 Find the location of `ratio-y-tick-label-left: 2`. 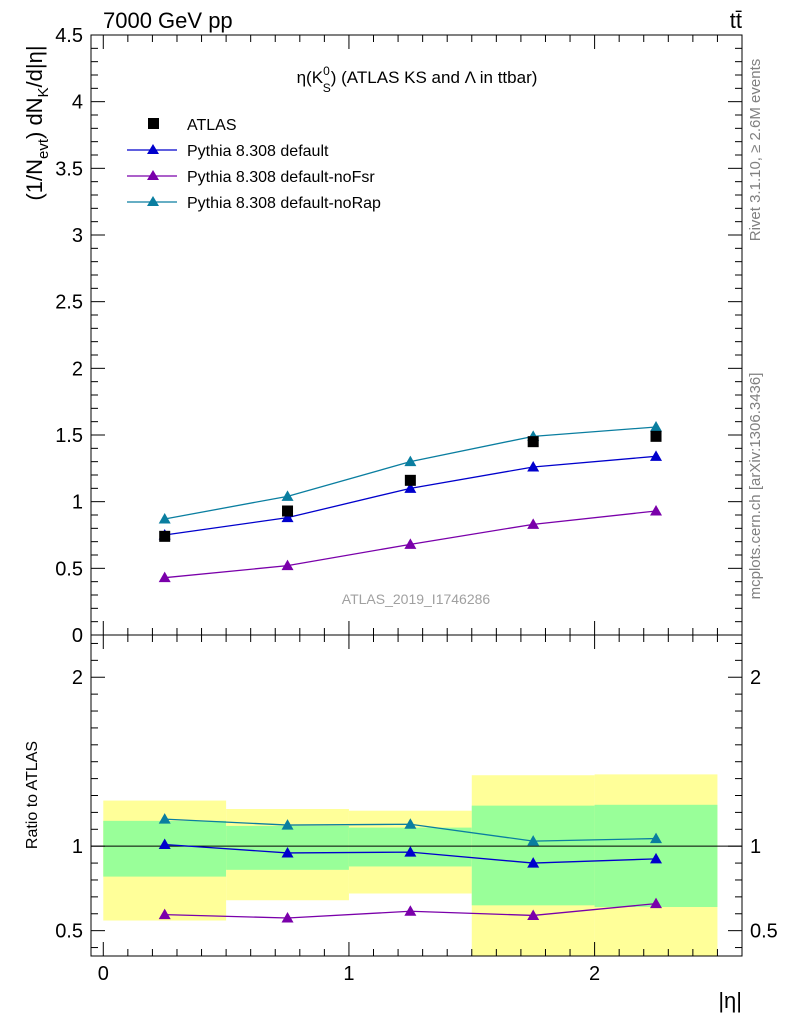

ratio-y-tick-label-left: 2 is located at coordinates (77, 678).